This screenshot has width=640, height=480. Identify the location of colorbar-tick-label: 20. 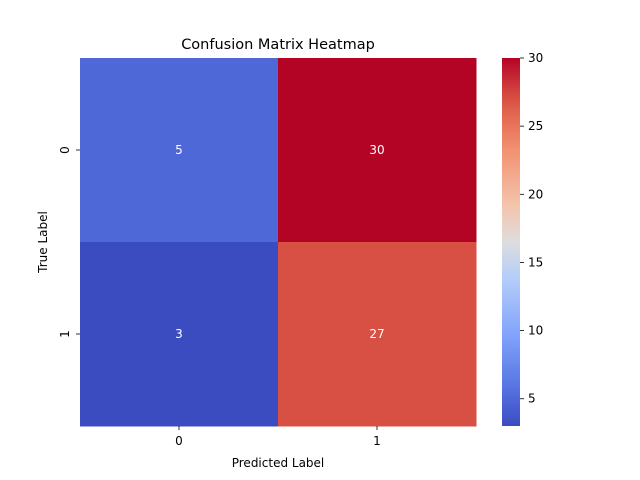
(535, 194).